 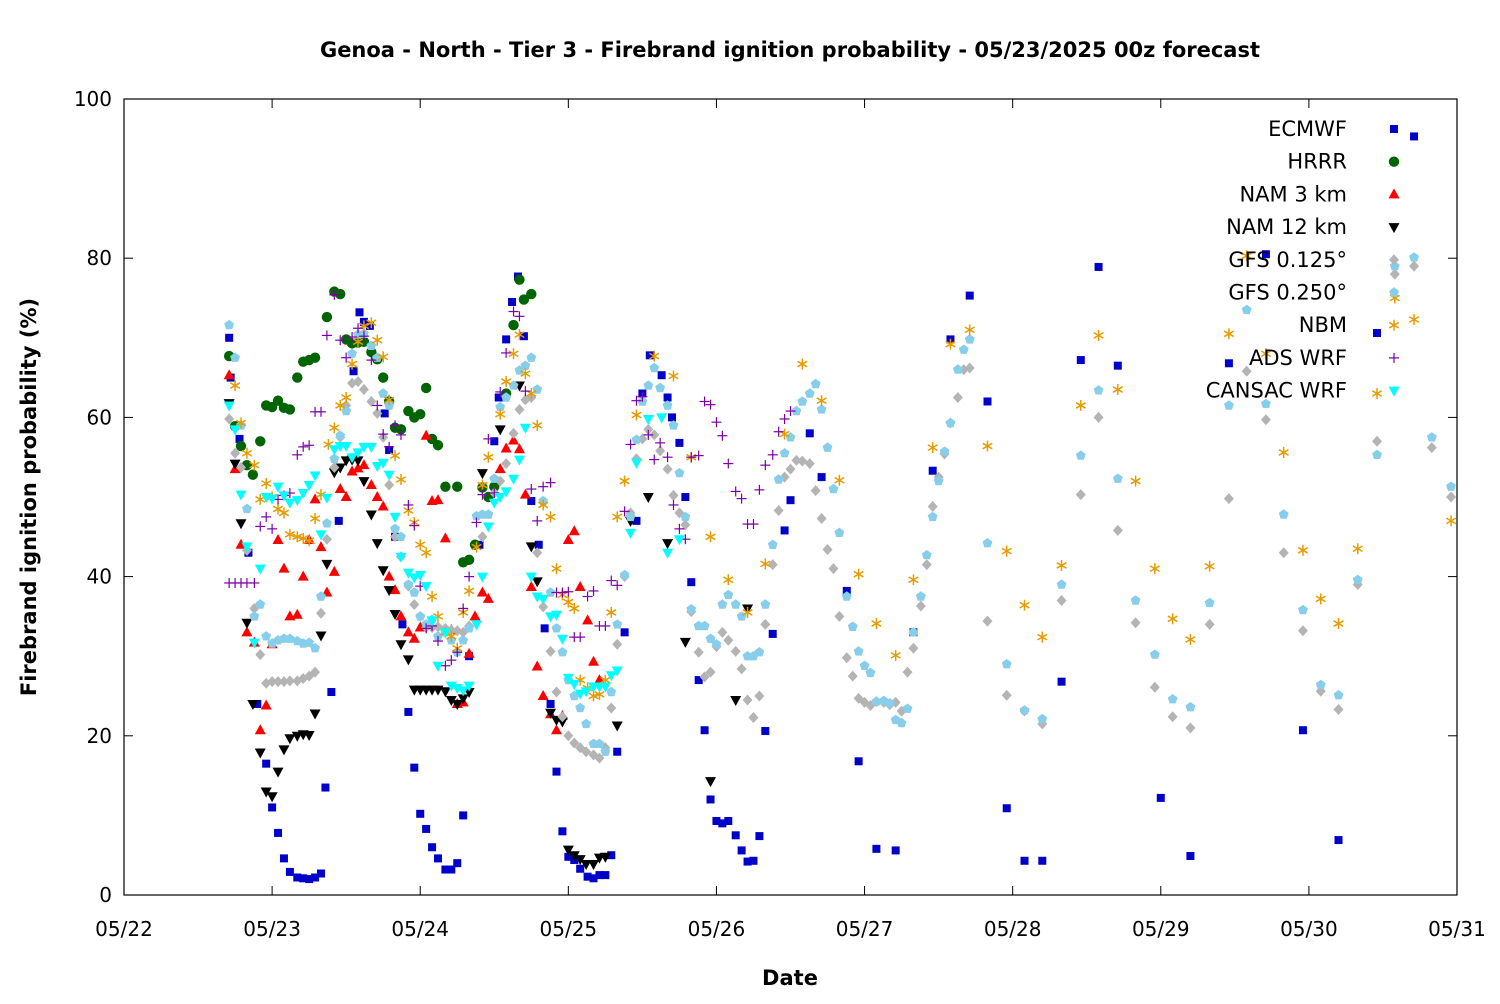 What do you see at coordinates (1394, 357) in the screenshot?
I see `legend-marker-ads-wrf` at bounding box center [1394, 357].